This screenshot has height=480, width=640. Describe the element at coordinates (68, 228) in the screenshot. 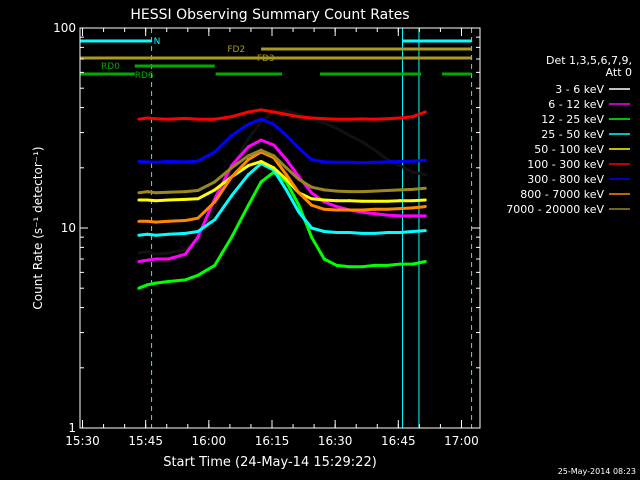

I see `y-tick-label-1: 10` at that location.